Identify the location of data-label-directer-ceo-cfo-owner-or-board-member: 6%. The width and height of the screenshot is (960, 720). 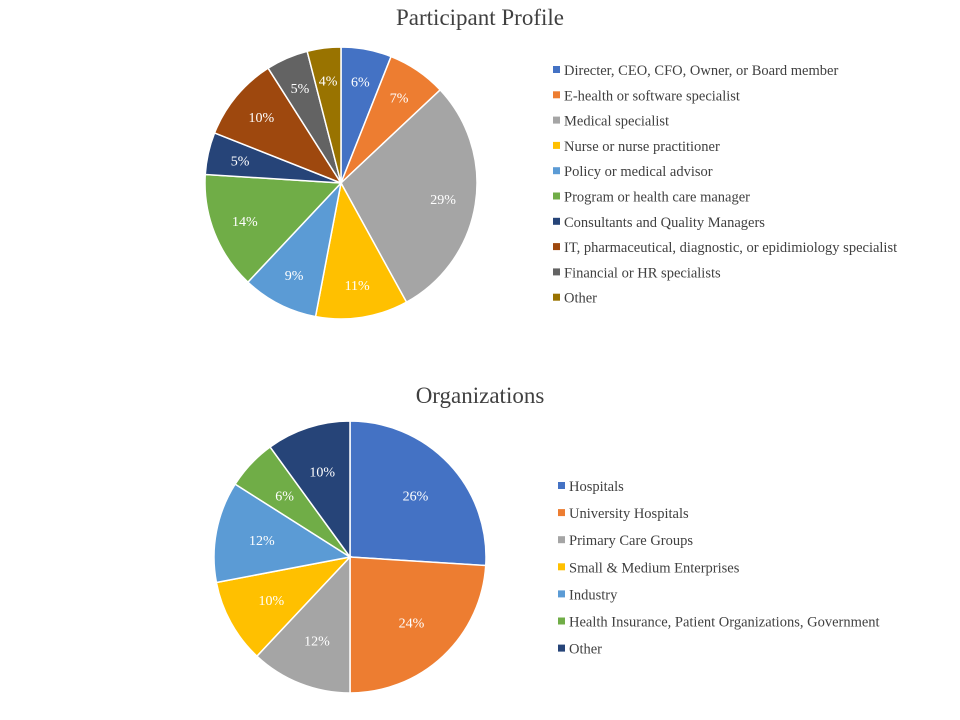
(360, 82).